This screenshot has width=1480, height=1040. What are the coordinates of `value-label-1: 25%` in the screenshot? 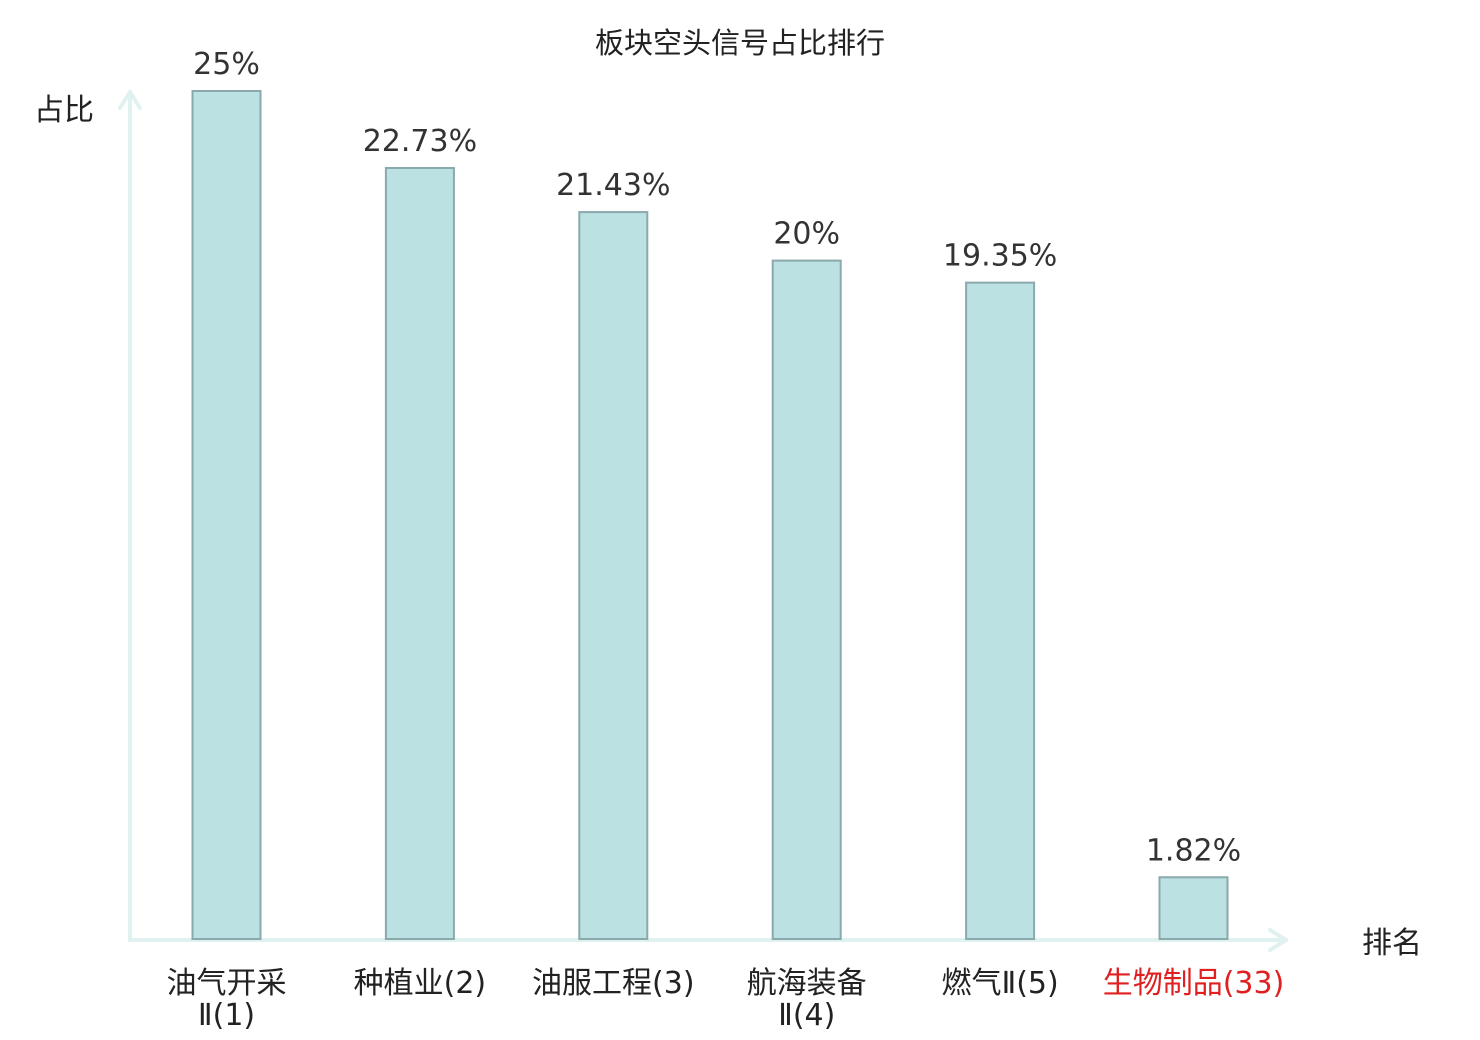 It's located at (226, 64).